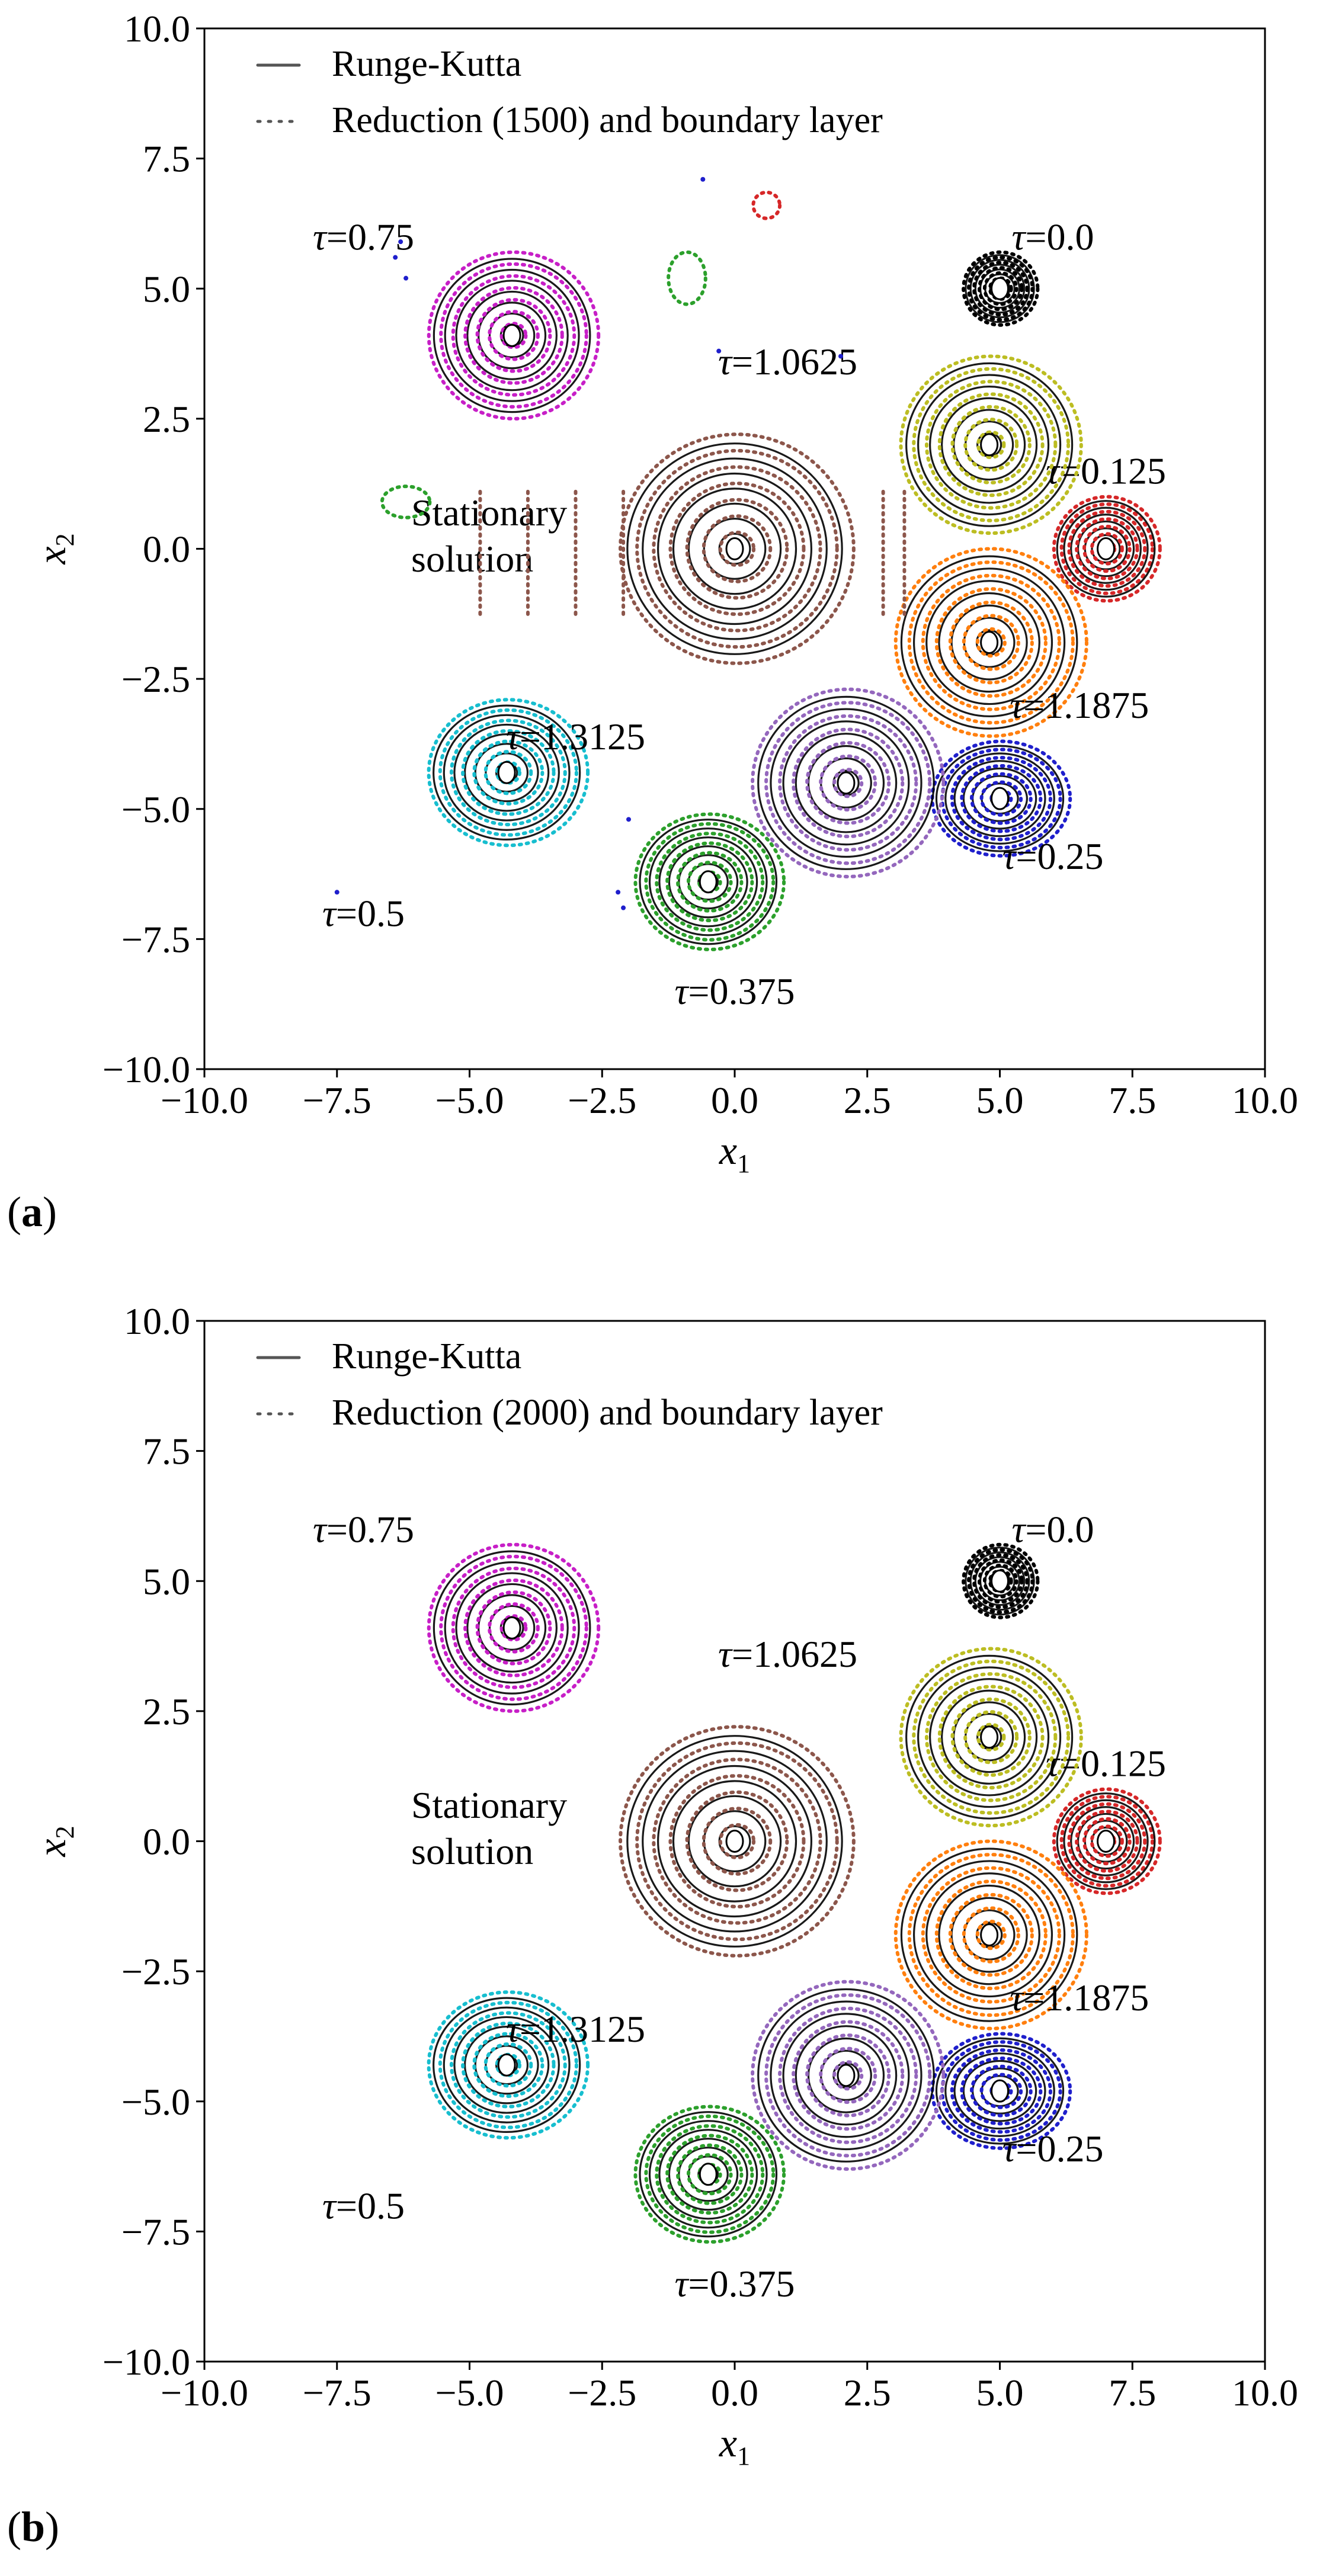  What do you see at coordinates (734, 1153) in the screenshot?
I see `x-axis-label: x1` at bounding box center [734, 1153].